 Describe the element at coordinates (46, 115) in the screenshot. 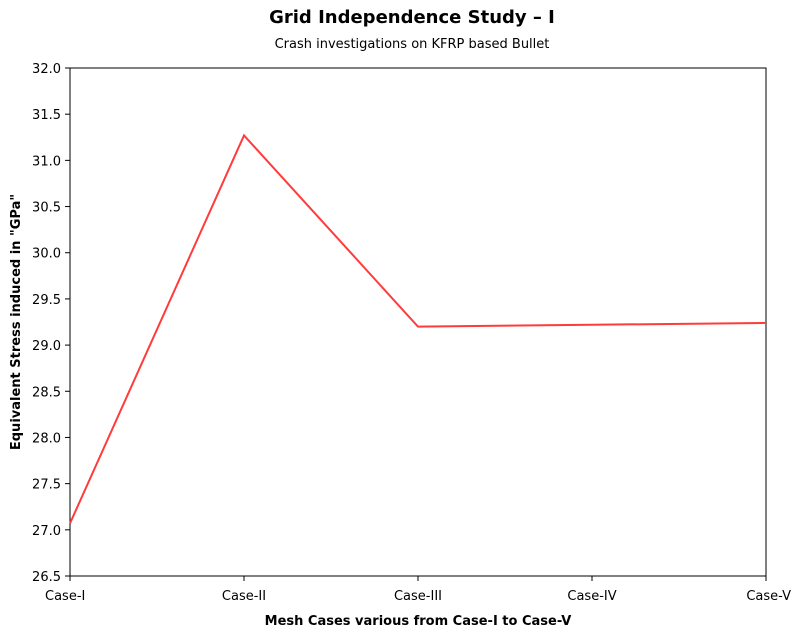

I see `y-tick-label: 31.5` at that location.